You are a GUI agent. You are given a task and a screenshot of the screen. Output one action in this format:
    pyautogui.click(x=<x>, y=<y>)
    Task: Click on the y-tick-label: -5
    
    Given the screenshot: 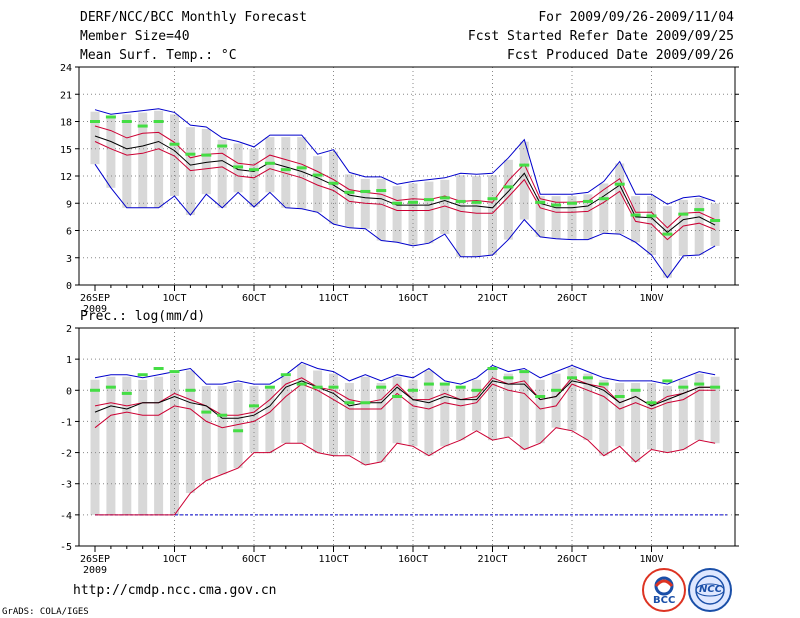 What is the action you would take?
    pyautogui.click(x=66, y=547)
    